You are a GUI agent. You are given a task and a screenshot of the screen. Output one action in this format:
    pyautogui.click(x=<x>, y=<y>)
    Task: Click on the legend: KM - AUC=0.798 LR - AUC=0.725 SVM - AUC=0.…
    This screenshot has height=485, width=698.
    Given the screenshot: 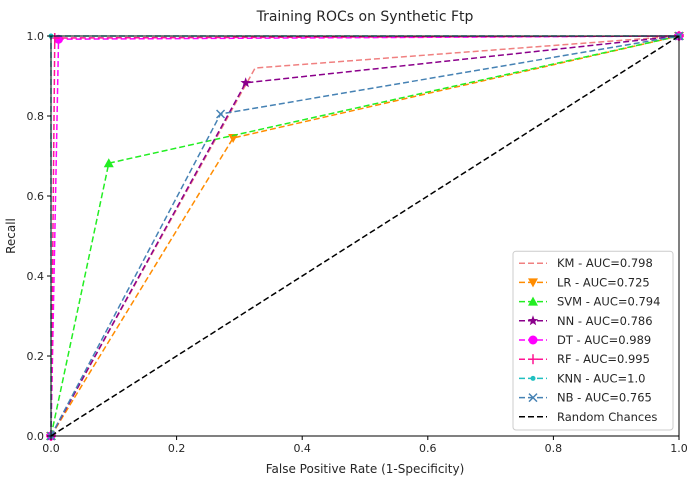 What is the action you would take?
    pyautogui.click(x=593, y=340)
    